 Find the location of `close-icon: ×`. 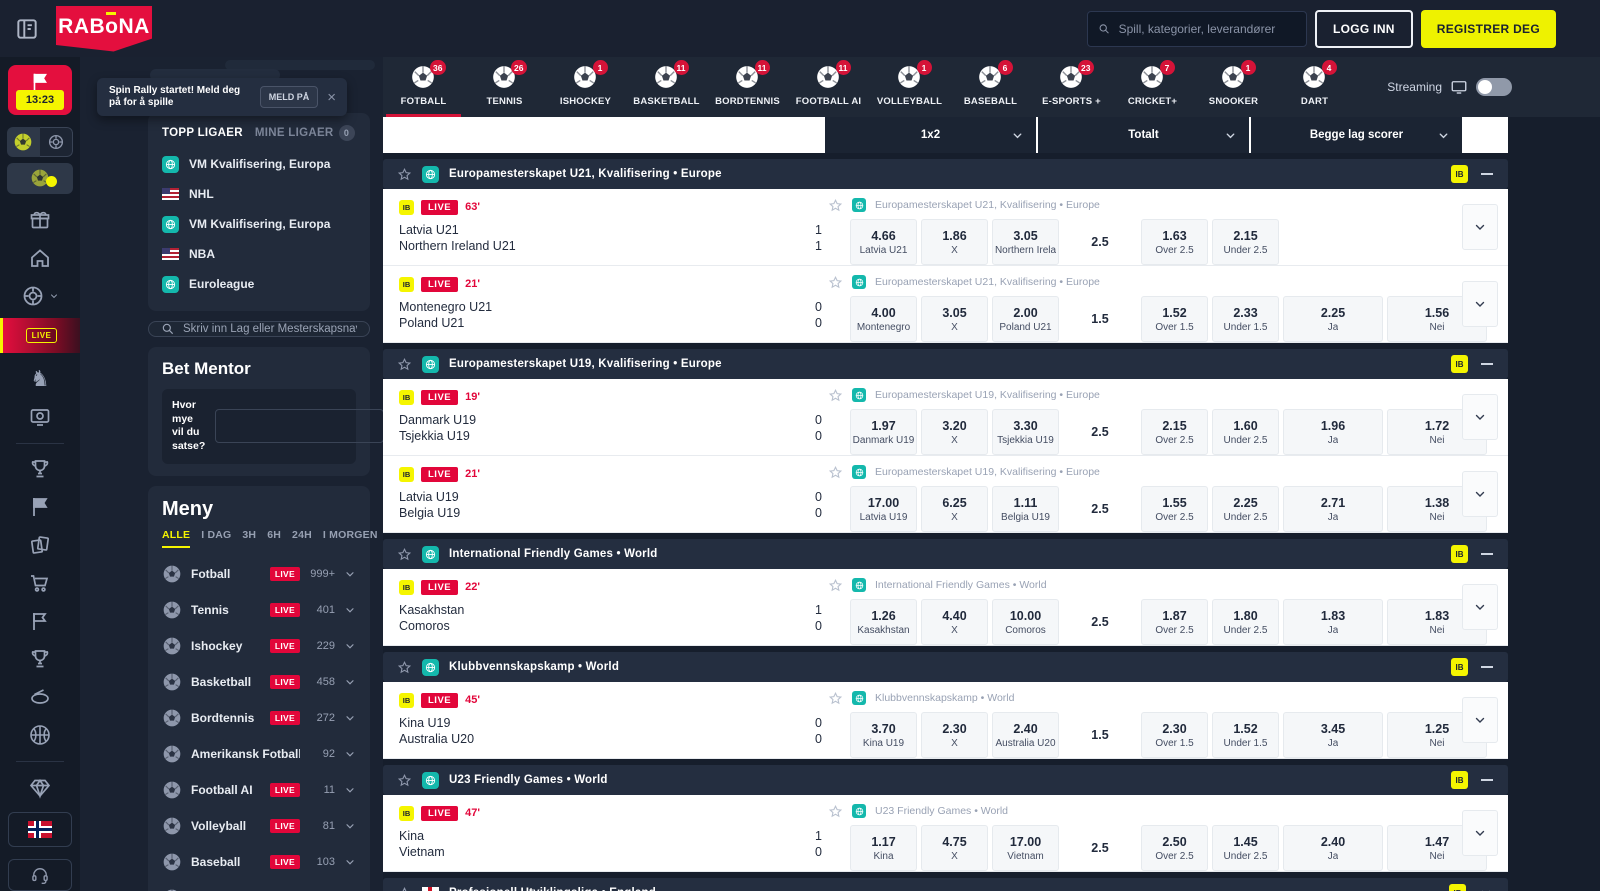

close-icon: × is located at coordinates (331, 97).